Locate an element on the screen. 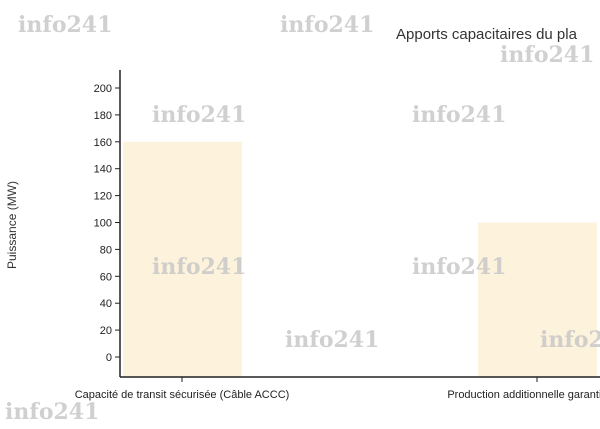 This screenshot has height=429, width=600. y-tick-label: 40 is located at coordinates (106, 304).